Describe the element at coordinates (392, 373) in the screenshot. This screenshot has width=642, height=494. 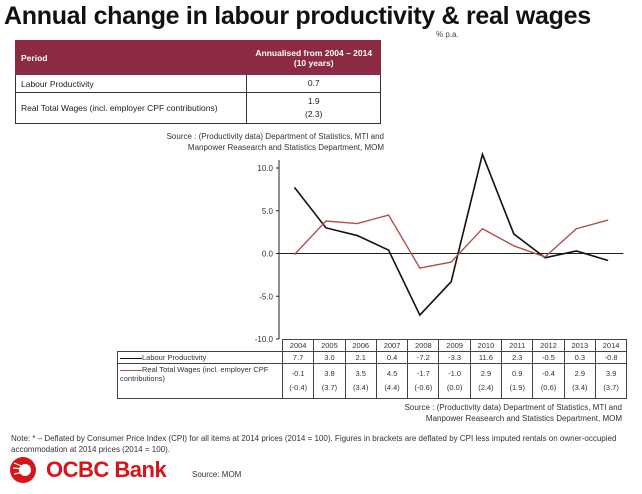
I see `data-label-main: 4.5` at that location.